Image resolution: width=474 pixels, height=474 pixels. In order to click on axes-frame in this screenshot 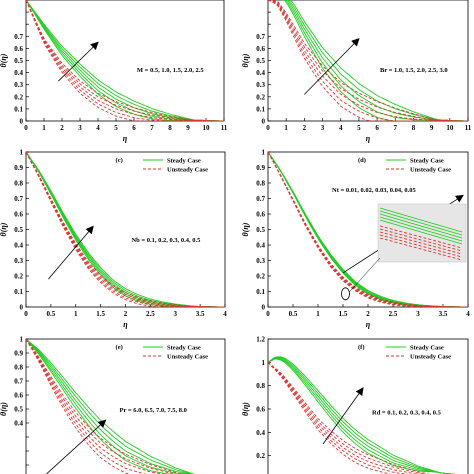, I will do `click(125, 229)`.